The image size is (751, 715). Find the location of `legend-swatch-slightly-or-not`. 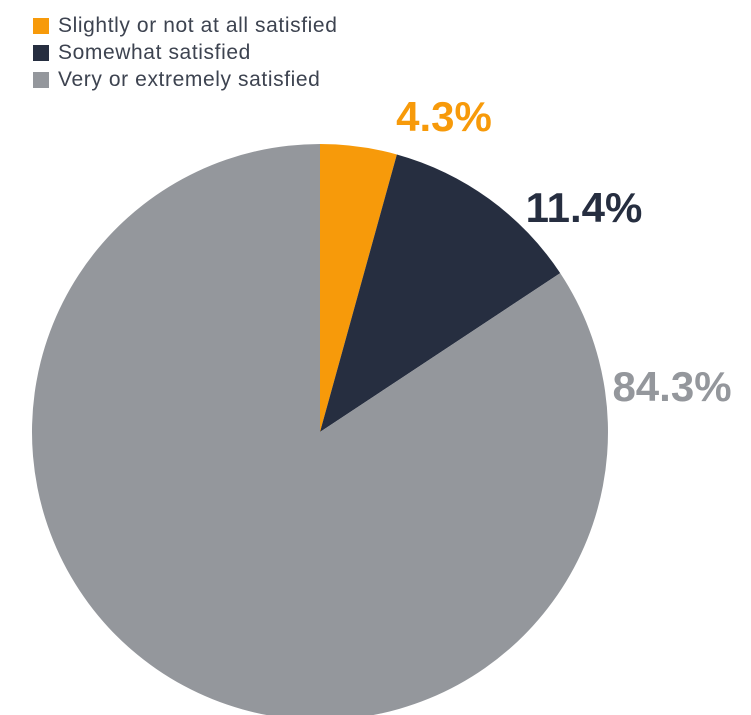

legend-swatch-slightly-or-not is located at coordinates (41, 25).